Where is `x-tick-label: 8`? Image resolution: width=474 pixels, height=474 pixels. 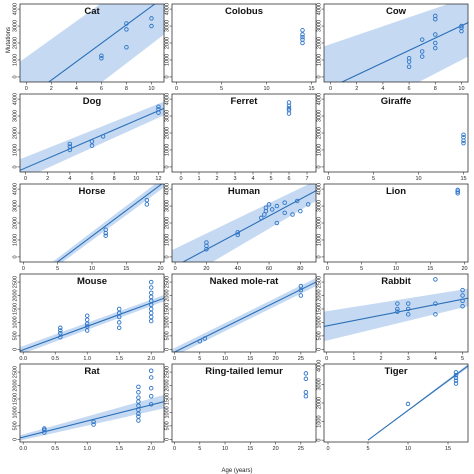
x-tick-label: 8 is located at coordinates (114, 179).